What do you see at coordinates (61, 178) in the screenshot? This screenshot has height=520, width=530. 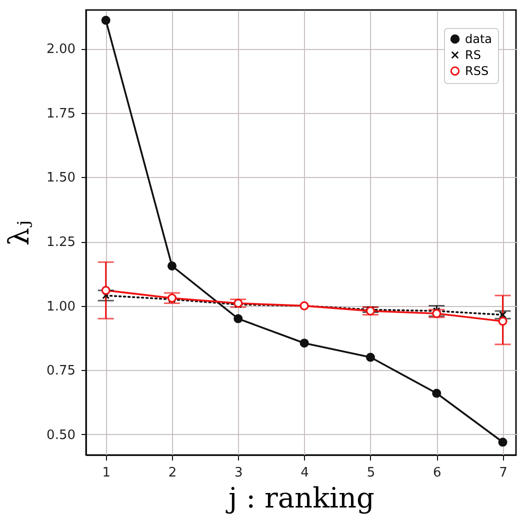 I see `y-tick-label: 1.50` at bounding box center [61, 178].